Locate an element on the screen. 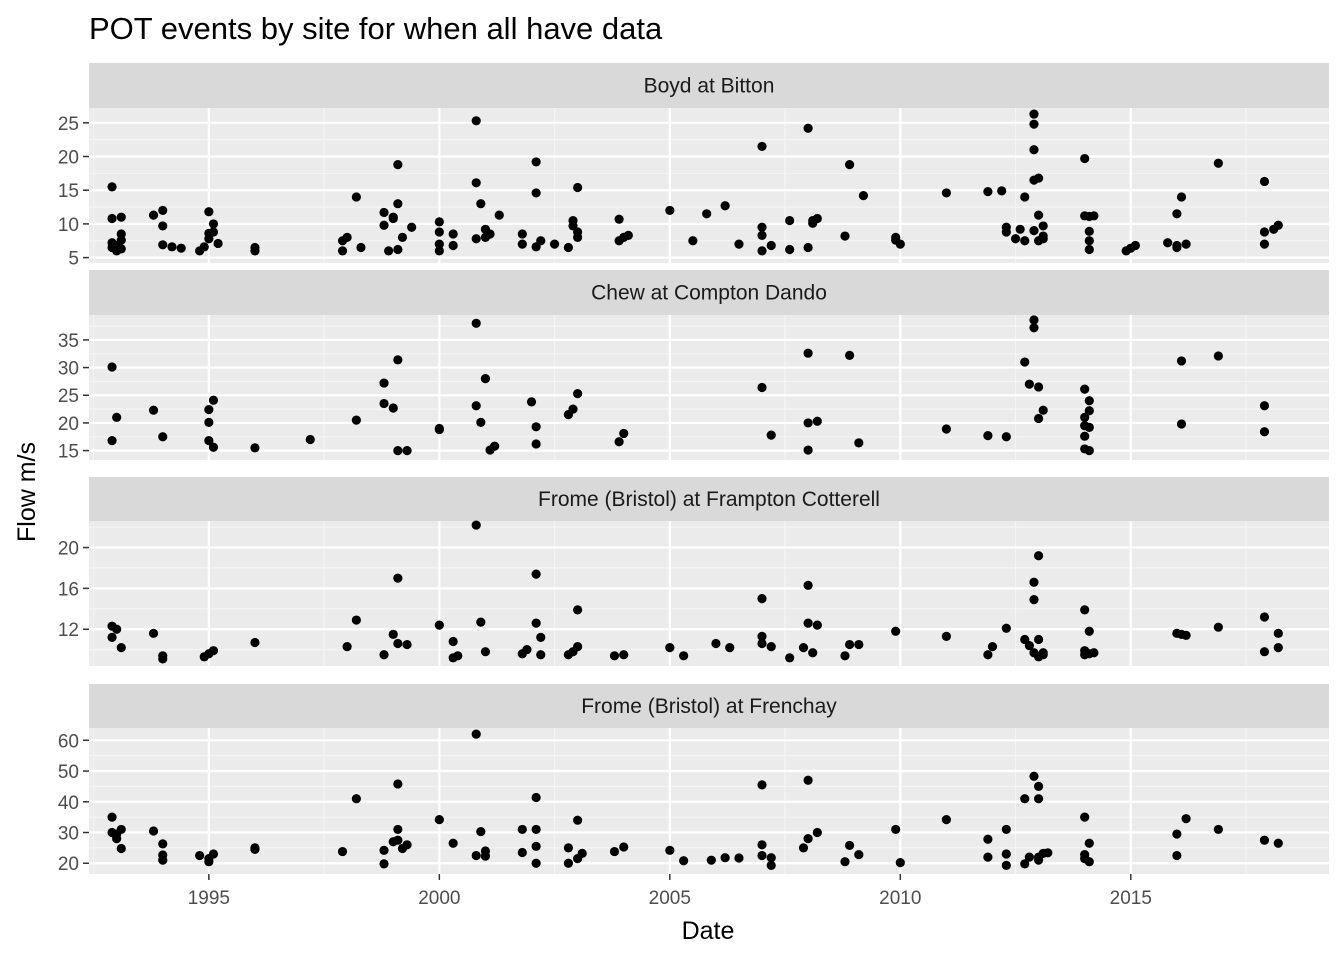 The width and height of the screenshot is (1344, 960). y-tick-label: 16 is located at coordinates (68, 589).